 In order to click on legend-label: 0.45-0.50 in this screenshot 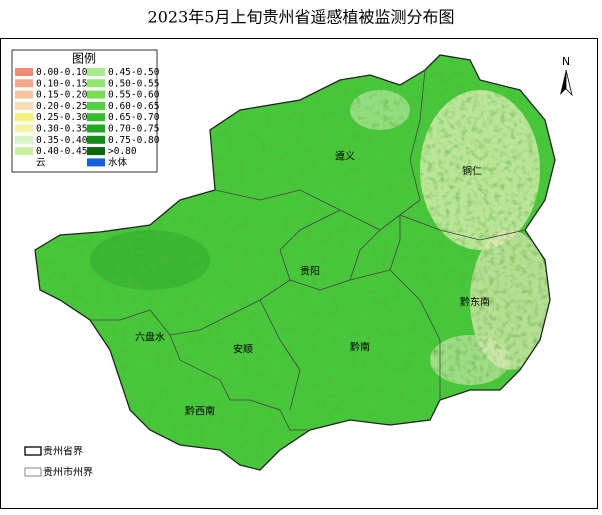, I will do `click(134, 72)`.